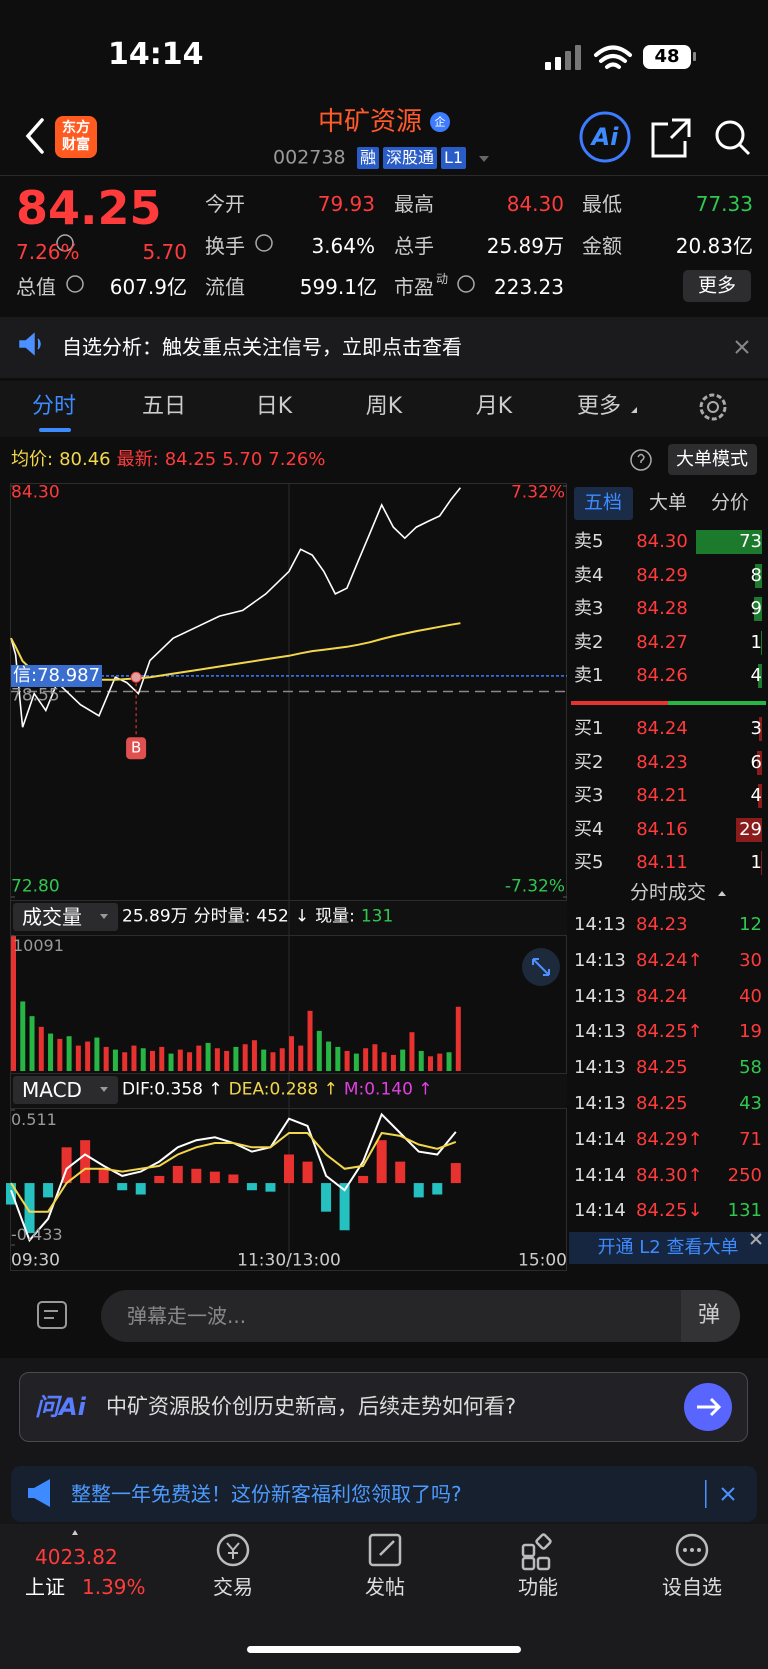 The width and height of the screenshot is (768, 1669). I want to click on book-volume: 8, so click(756, 575).